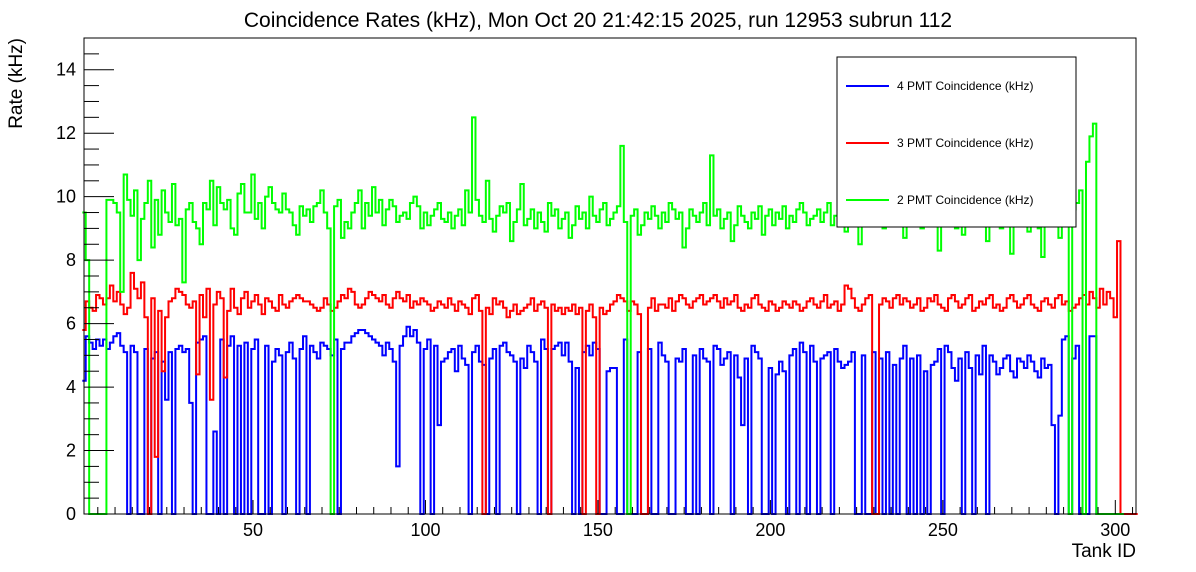 The width and height of the screenshot is (1196, 572). What do you see at coordinates (965, 86) in the screenshot?
I see `legend-label-1: 4 PMT Coincidence (kHz)` at bounding box center [965, 86].